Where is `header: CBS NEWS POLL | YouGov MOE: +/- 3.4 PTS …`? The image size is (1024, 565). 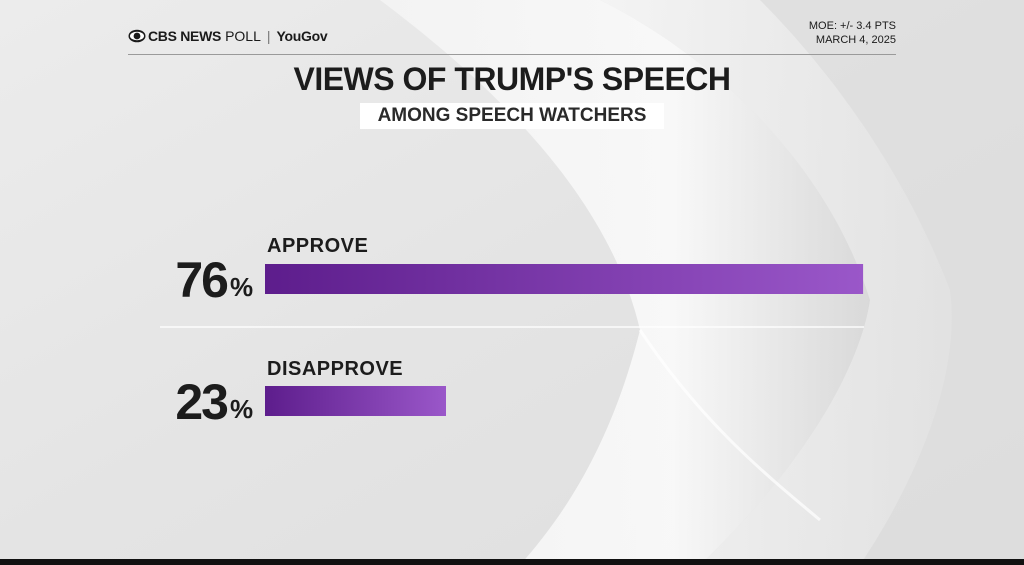 header: CBS NEWS POLL | YouGov MOE: +/- 3.4 PTS … is located at coordinates (512, 37).